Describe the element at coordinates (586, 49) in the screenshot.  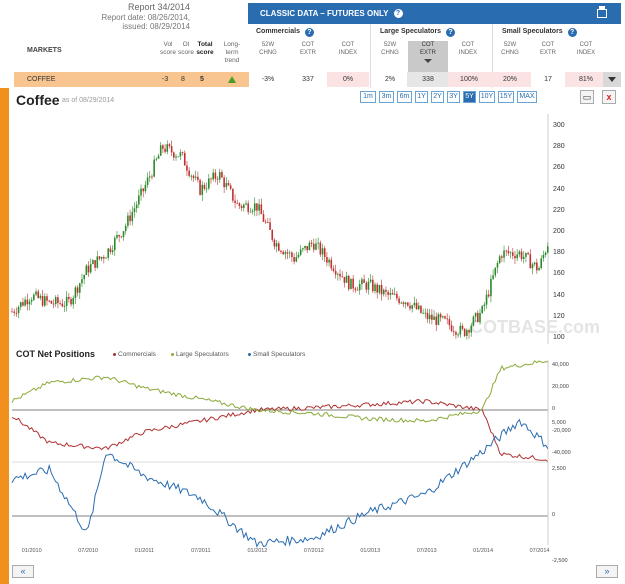
I see `col-header-small-index: COT INDEX` at that location.